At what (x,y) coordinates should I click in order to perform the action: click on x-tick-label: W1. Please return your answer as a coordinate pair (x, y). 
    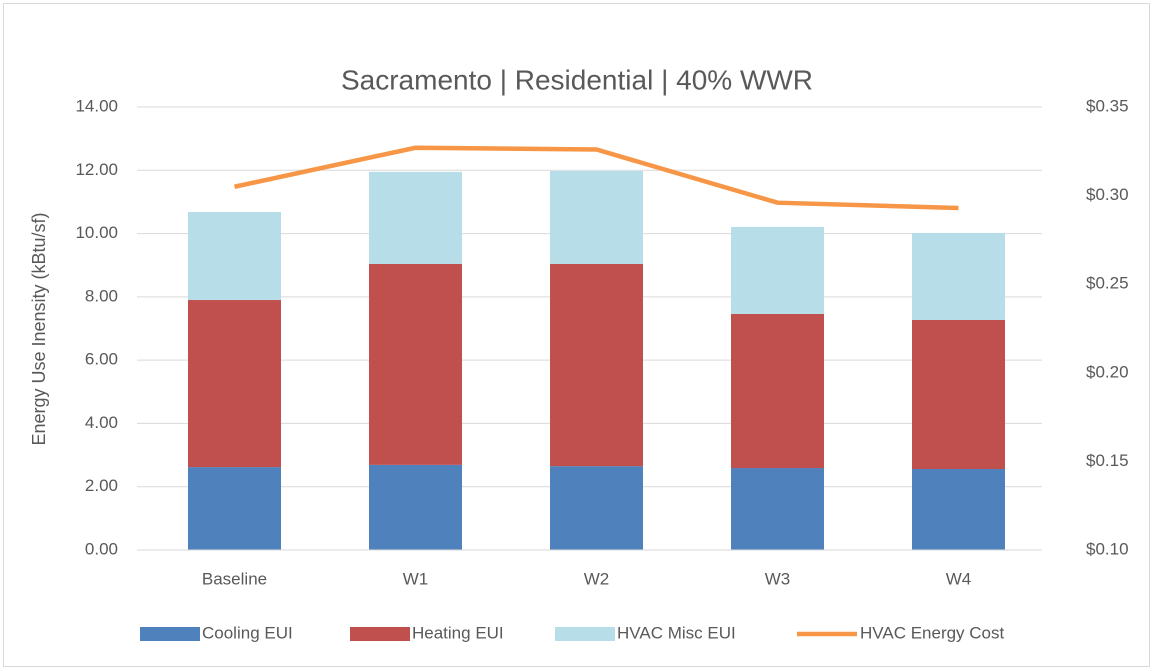
    Looking at the image, I should click on (416, 578).